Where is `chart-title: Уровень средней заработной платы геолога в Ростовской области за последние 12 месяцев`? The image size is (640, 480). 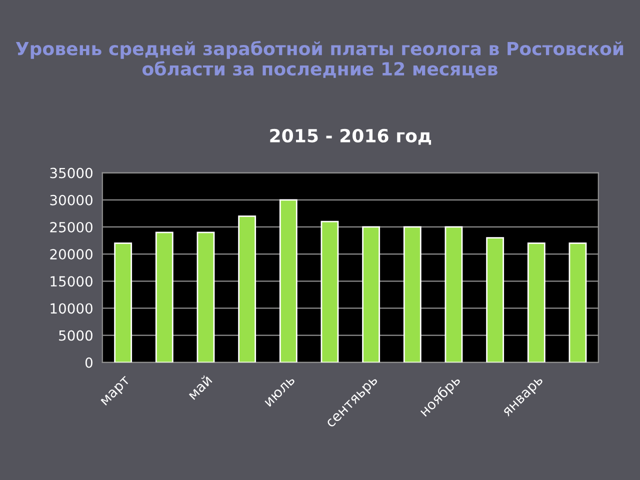
chart-title: Уровень средней заработной платы геолога в Ростовской области за последние 12 месяцев is located at coordinates (320, 59).